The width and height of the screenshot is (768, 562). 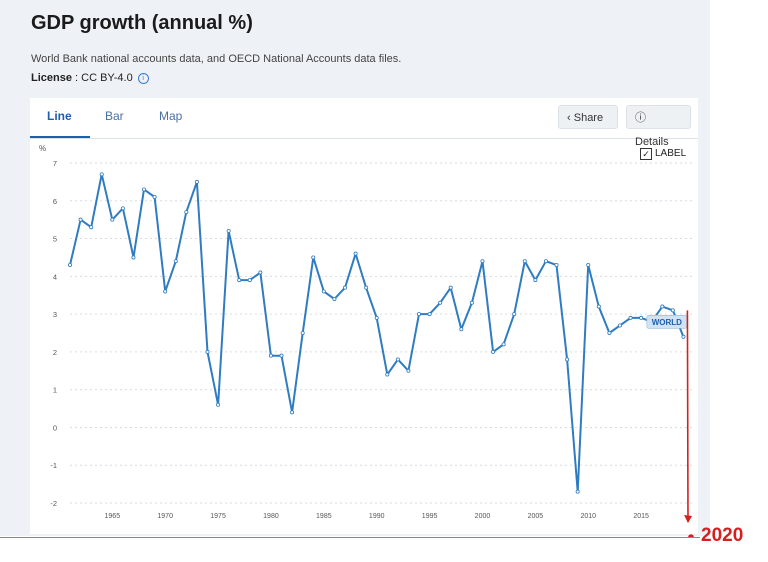 I want to click on y-tick-label: 6, so click(x=55, y=201).